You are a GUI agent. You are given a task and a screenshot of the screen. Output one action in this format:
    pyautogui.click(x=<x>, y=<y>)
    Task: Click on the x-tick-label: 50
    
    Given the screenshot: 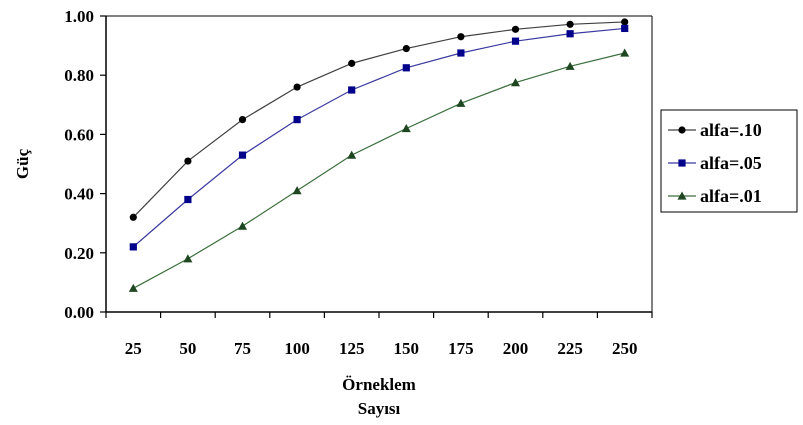 What is the action you would take?
    pyautogui.click(x=187, y=348)
    